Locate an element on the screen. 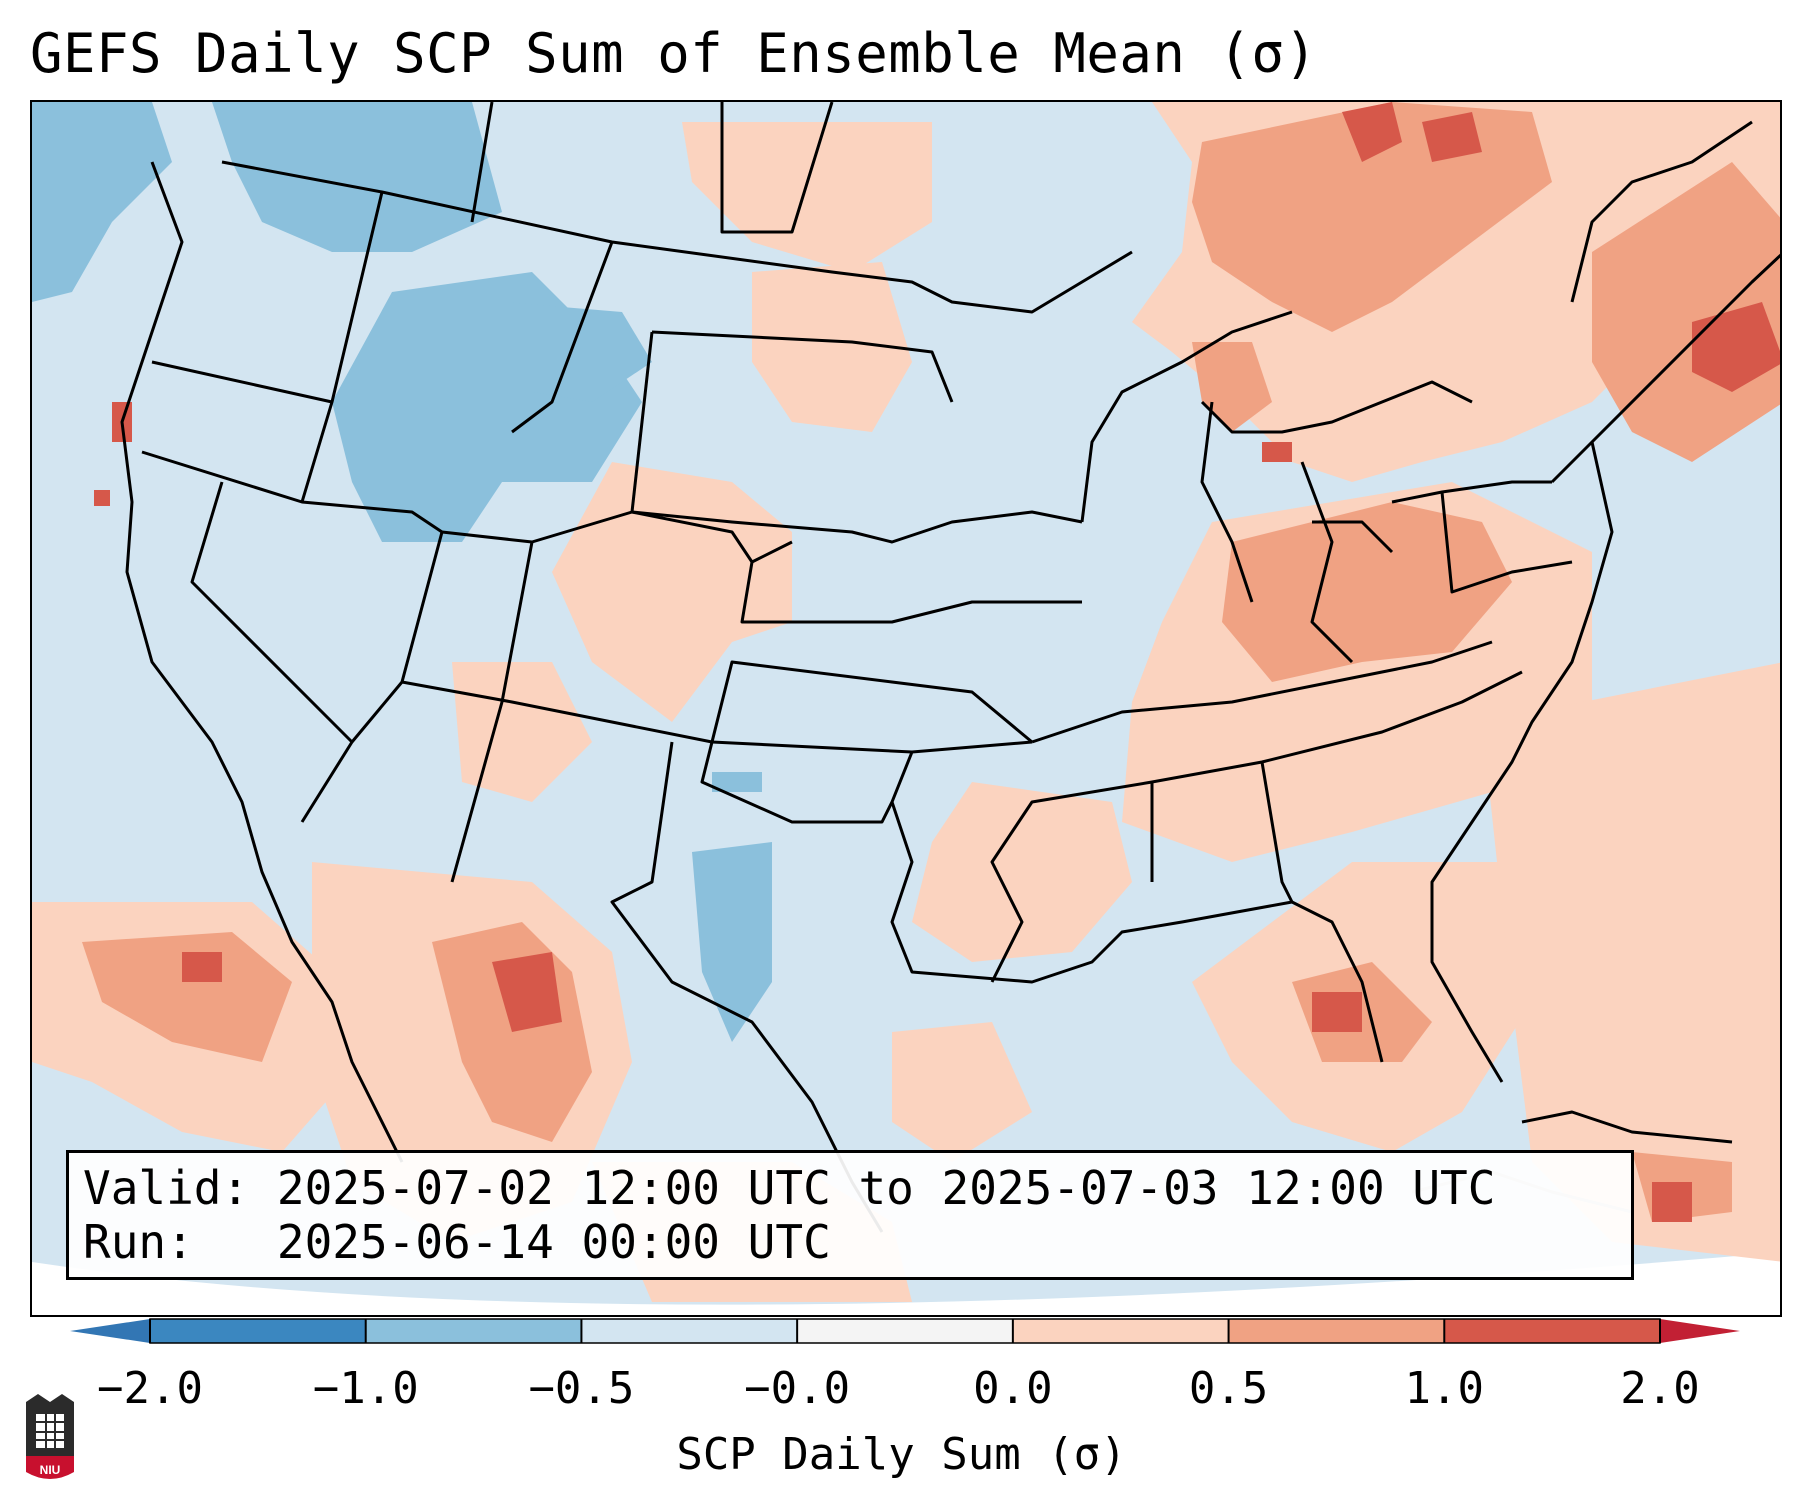  colorbar-tick-label: −0.5 is located at coordinates (581, 1388).